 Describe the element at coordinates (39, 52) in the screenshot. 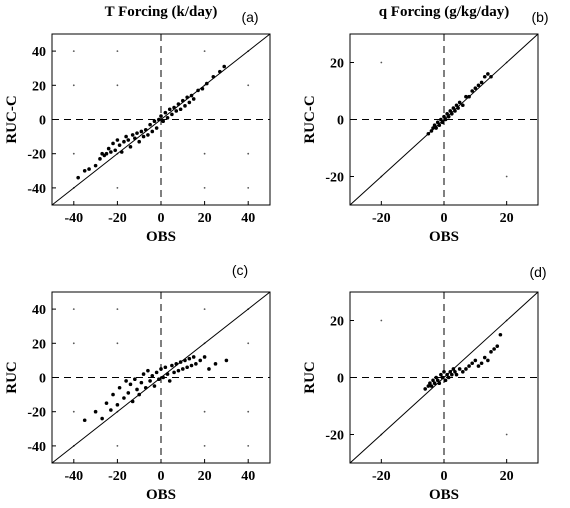

I see `y-tick-label: 40` at that location.